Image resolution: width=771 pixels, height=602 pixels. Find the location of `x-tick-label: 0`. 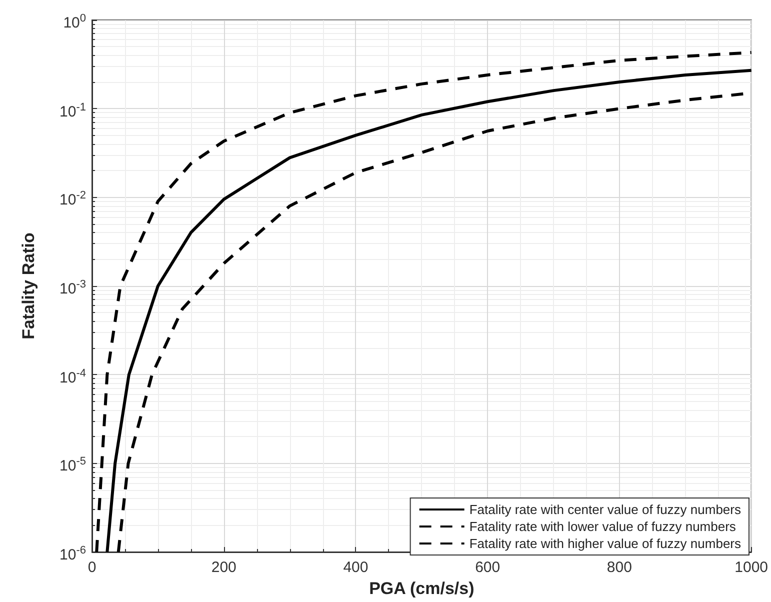

x-tick-label: 0 is located at coordinates (92, 567).